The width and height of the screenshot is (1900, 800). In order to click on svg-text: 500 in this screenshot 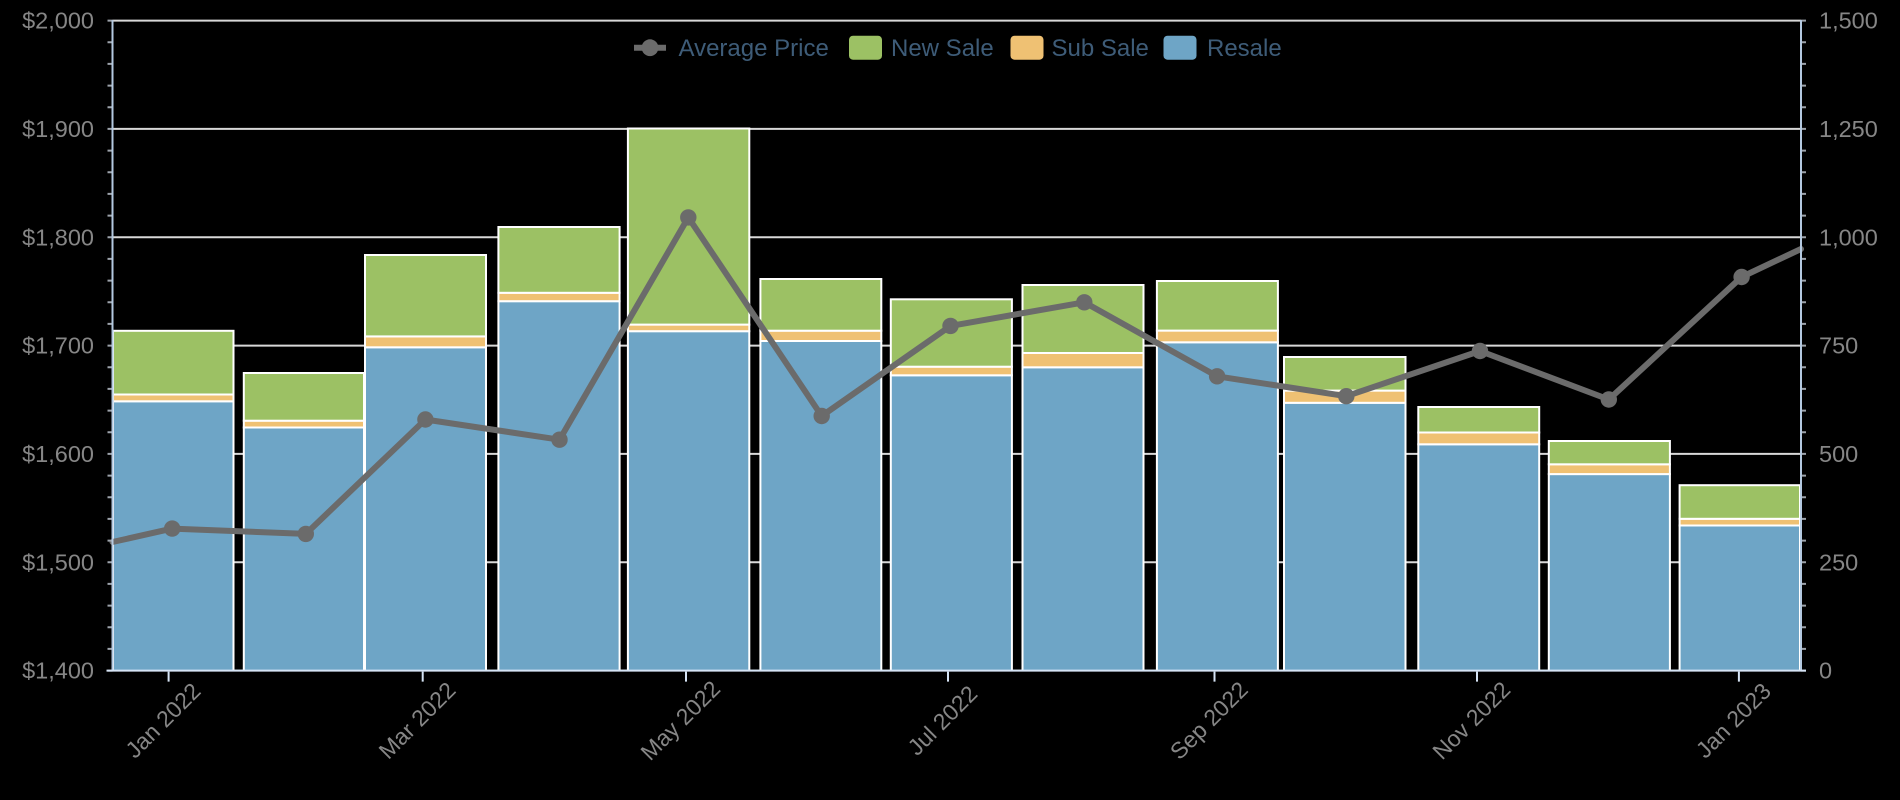, I will do `click(1838, 454)`.